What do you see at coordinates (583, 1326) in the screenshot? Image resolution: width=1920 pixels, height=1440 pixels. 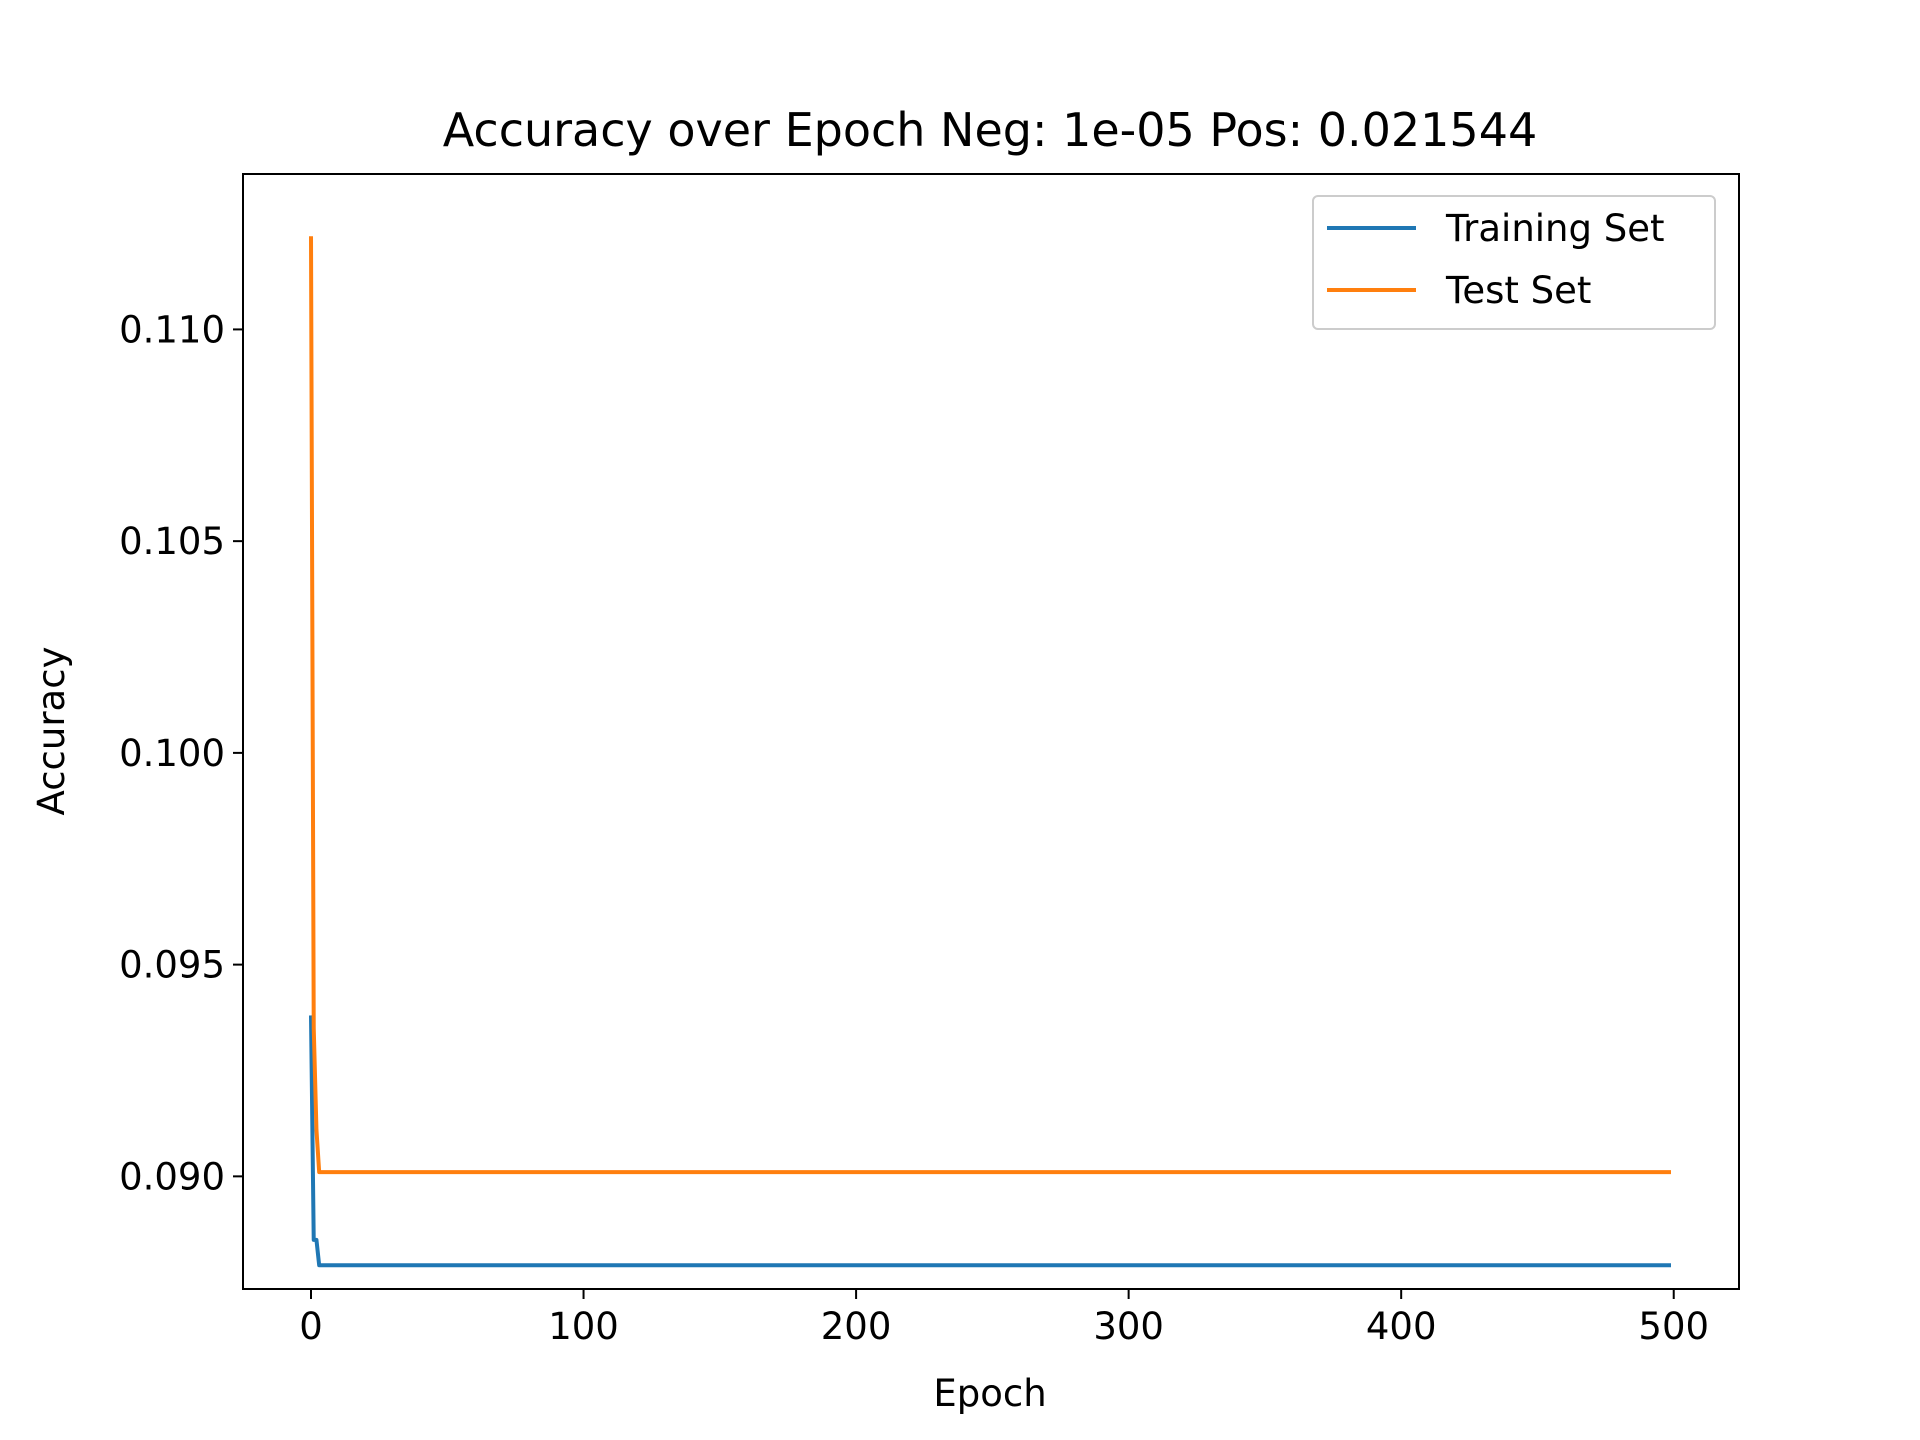 I see `x-tick-label: 100` at bounding box center [583, 1326].